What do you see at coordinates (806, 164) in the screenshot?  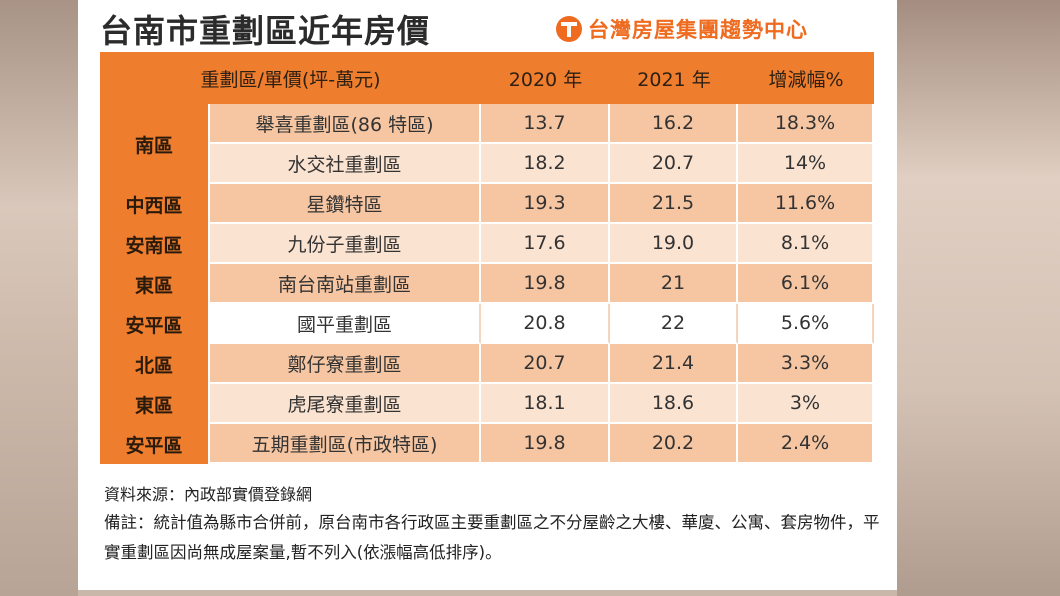 I see `cell-change: 14%` at bounding box center [806, 164].